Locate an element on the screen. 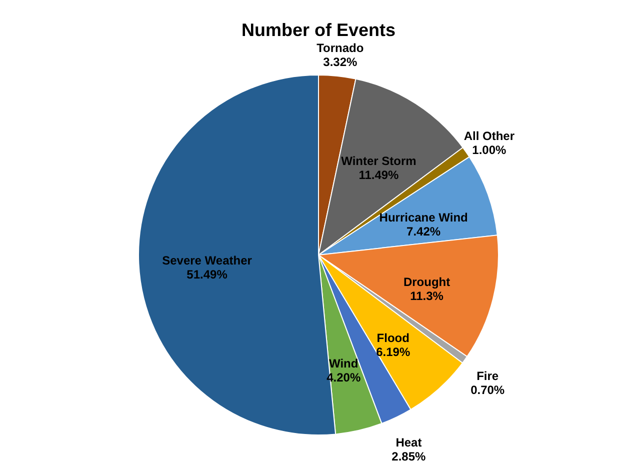  data-label: 2.85% is located at coordinates (409, 456).